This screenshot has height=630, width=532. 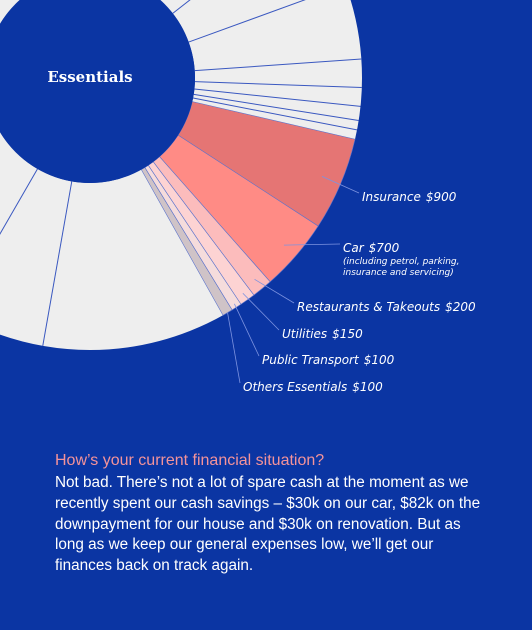 I want to click on category-label: Others Essentials, so click(x=295, y=387).